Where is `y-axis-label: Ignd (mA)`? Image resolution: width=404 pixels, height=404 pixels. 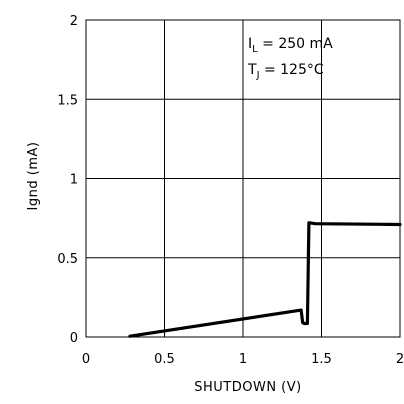 y-axis-label: Ignd (mA) is located at coordinates (33, 176).